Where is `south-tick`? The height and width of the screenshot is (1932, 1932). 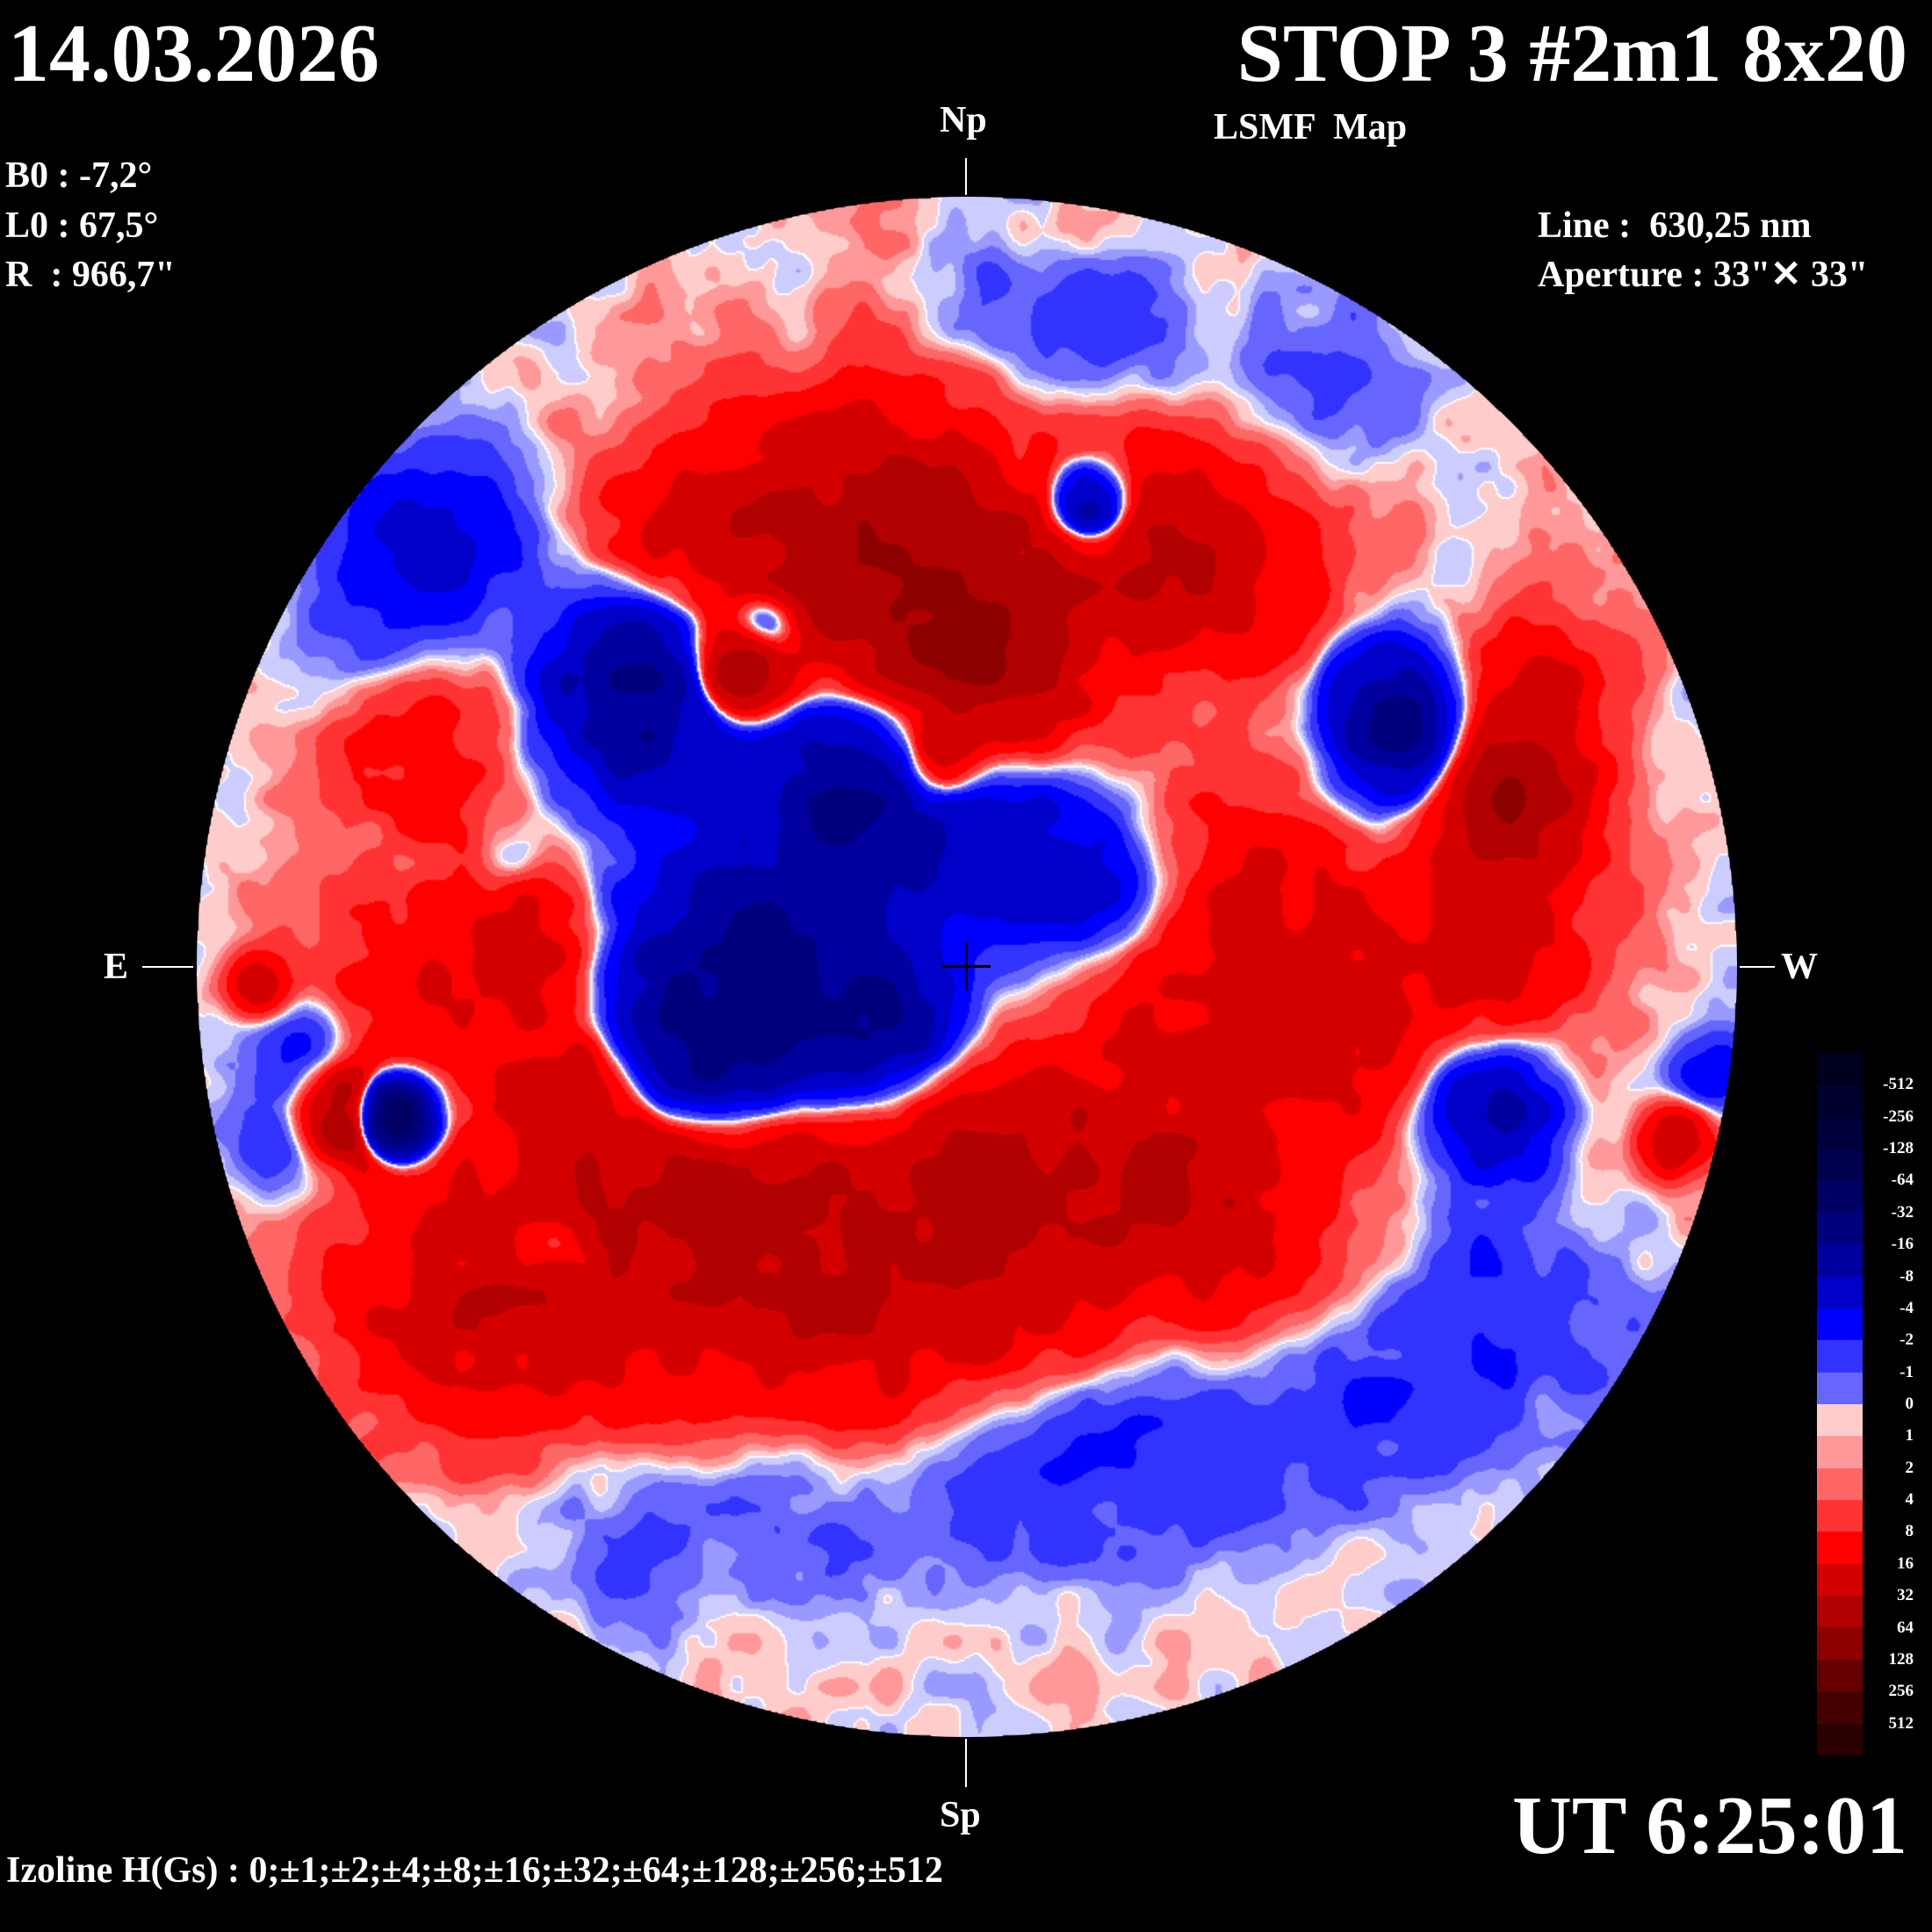 south-tick is located at coordinates (966, 1763).